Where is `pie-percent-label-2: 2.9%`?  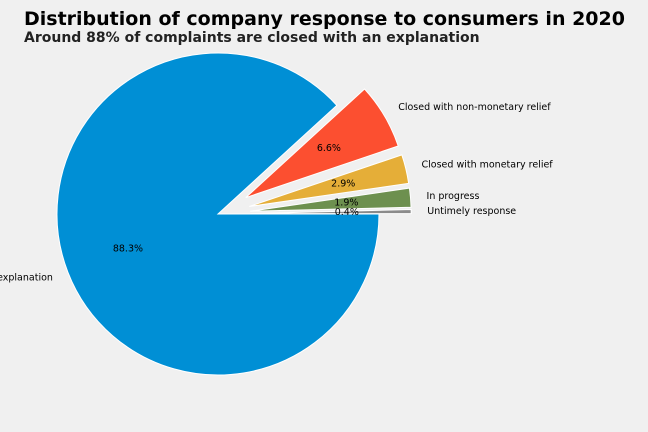 pie-percent-label-2: 2.9% is located at coordinates (343, 183).